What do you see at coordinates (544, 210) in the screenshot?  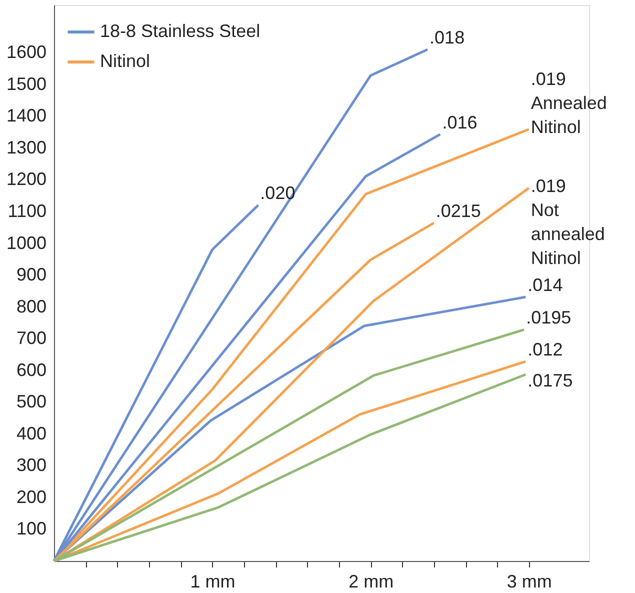 I see `annotation: Not` at bounding box center [544, 210].